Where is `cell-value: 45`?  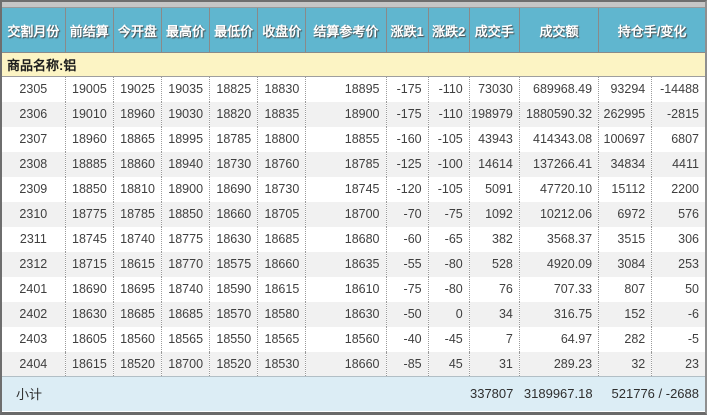
cell-value: 45 is located at coordinates (449, 364).